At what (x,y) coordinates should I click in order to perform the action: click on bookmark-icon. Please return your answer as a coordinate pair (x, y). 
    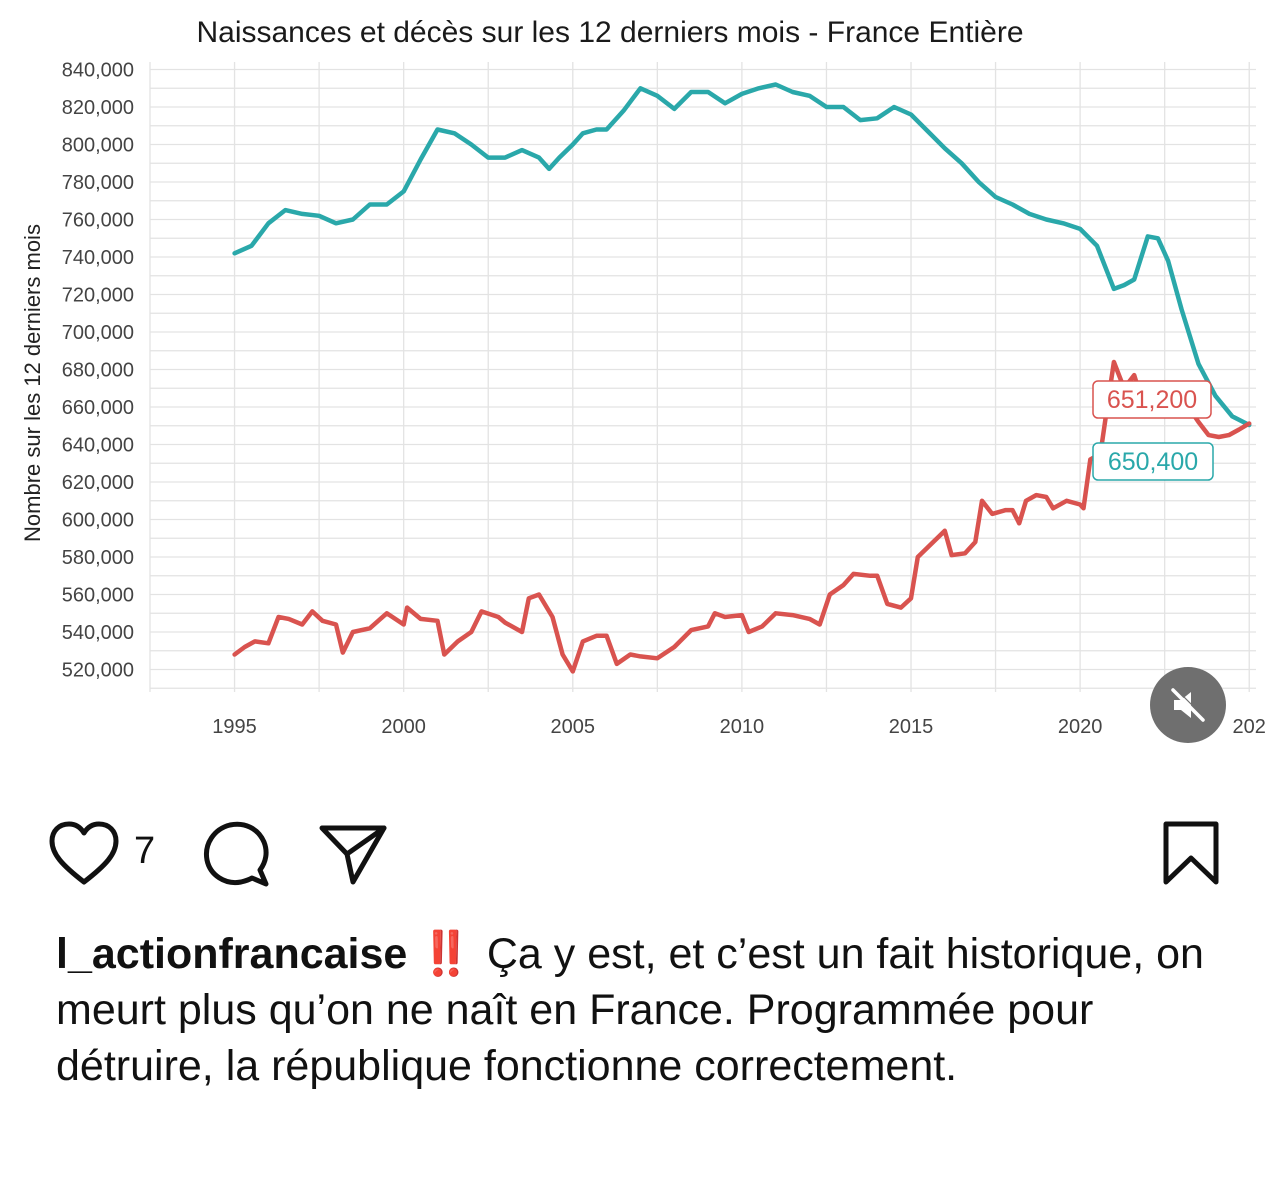
    Looking at the image, I should click on (1191, 853).